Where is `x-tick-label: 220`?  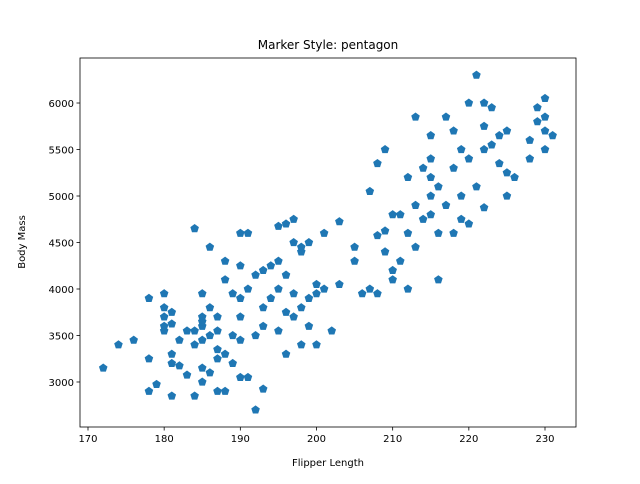
x-tick-label: 220 is located at coordinates (468, 439).